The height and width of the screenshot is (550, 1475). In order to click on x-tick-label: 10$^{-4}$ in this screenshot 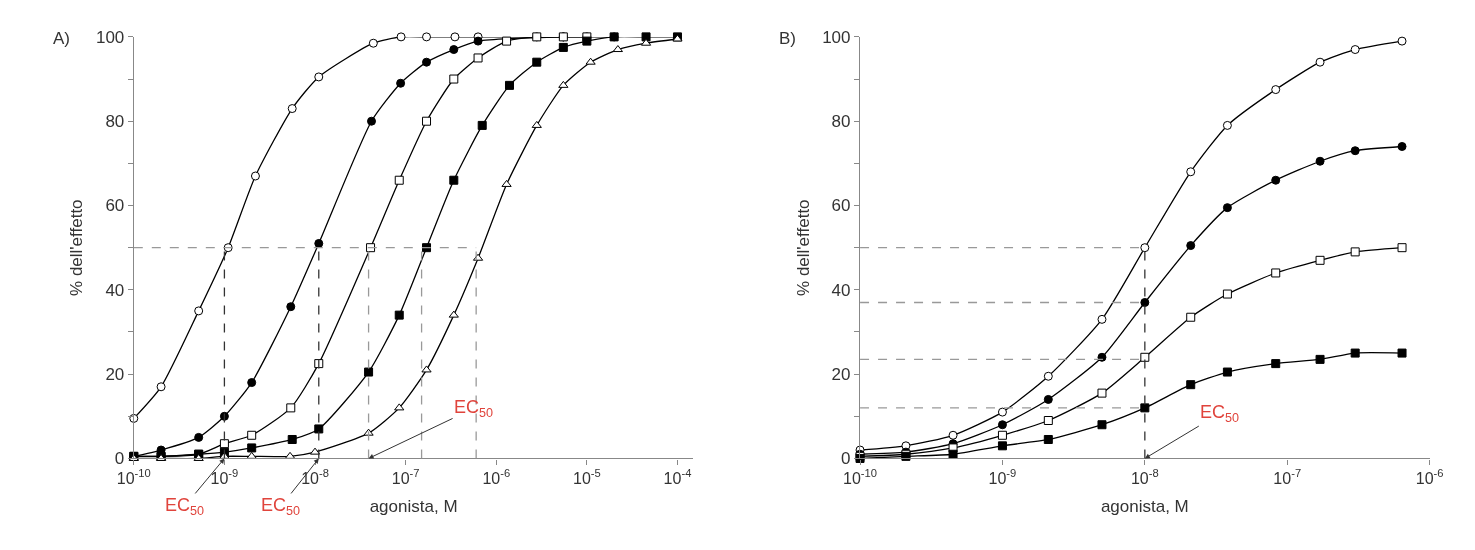, I will do `click(677, 477)`.